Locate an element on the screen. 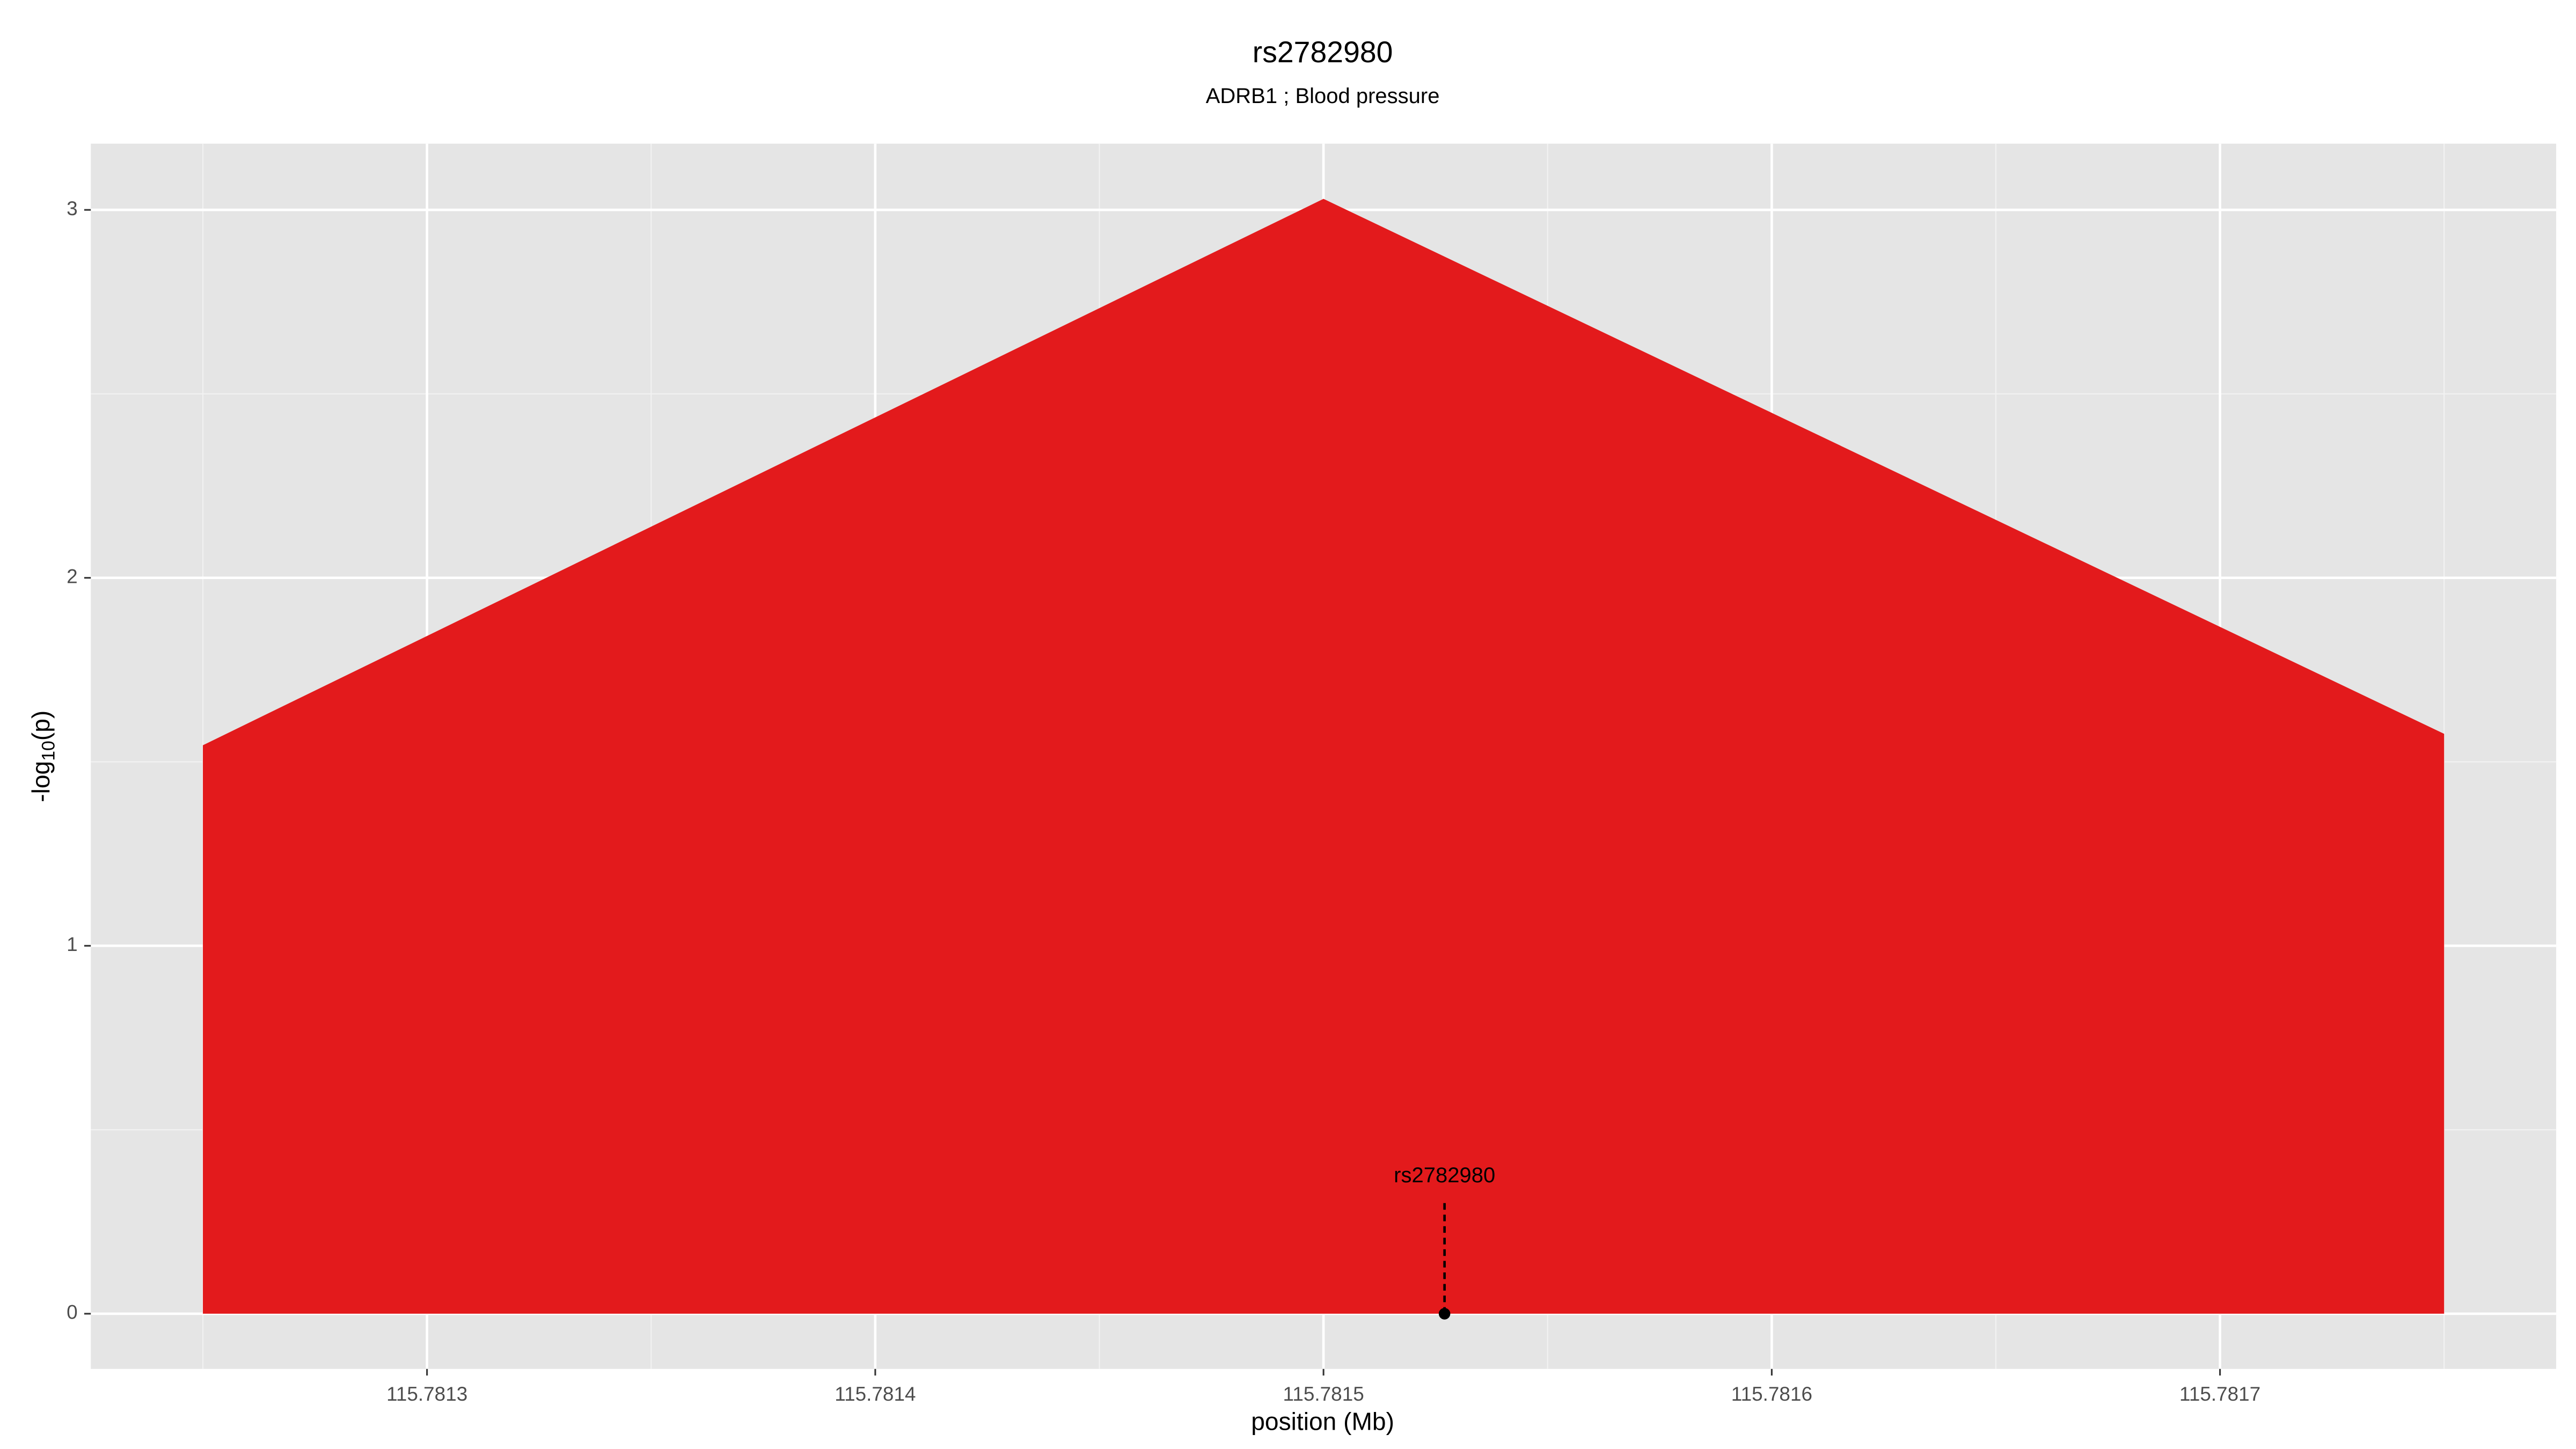  x-tick-label: 115.7817 is located at coordinates (2219, 1394).